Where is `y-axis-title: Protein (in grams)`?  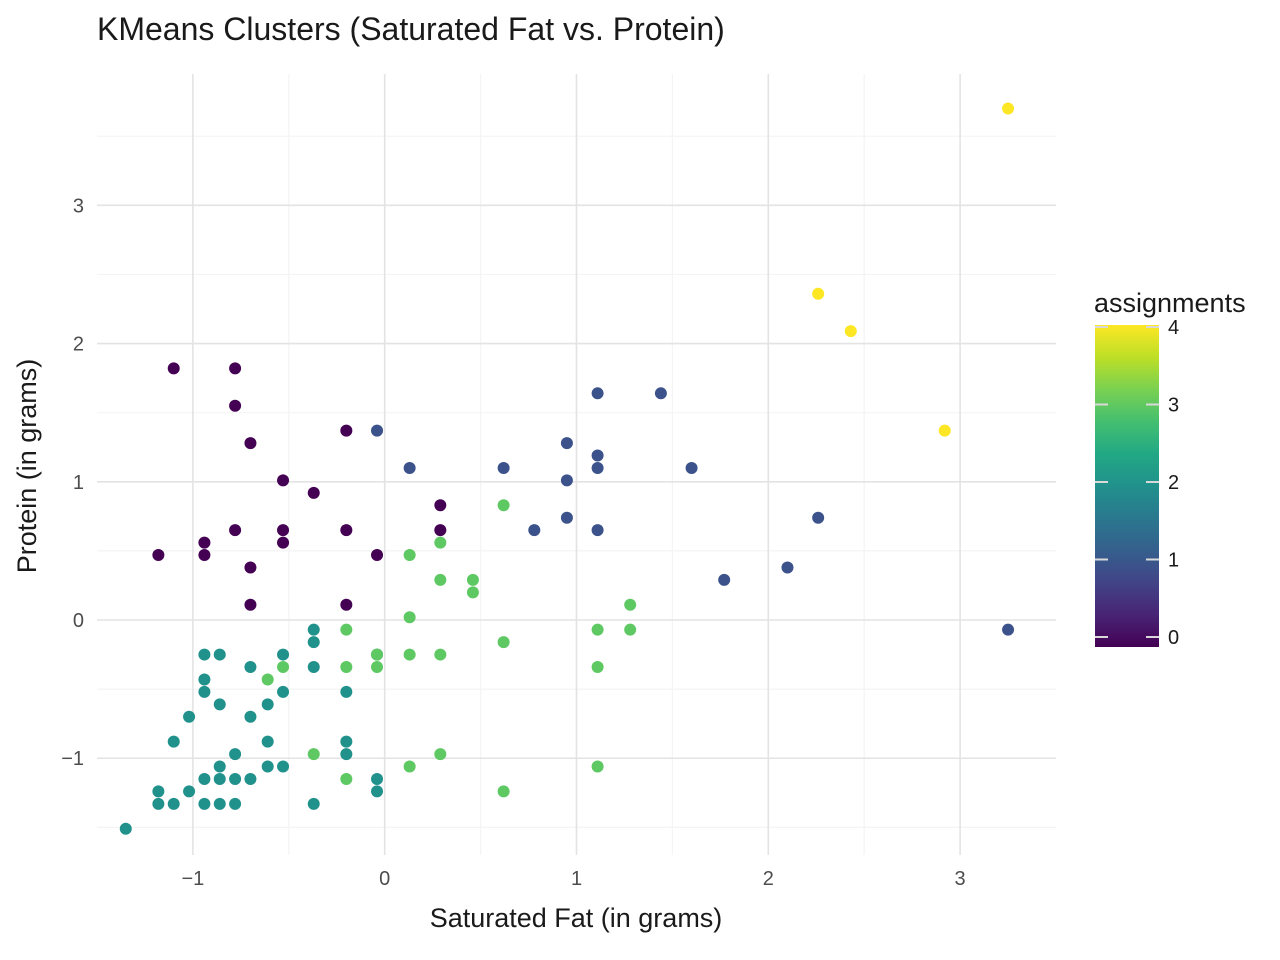
y-axis-title: Protein (in grams) is located at coordinates (27, 466).